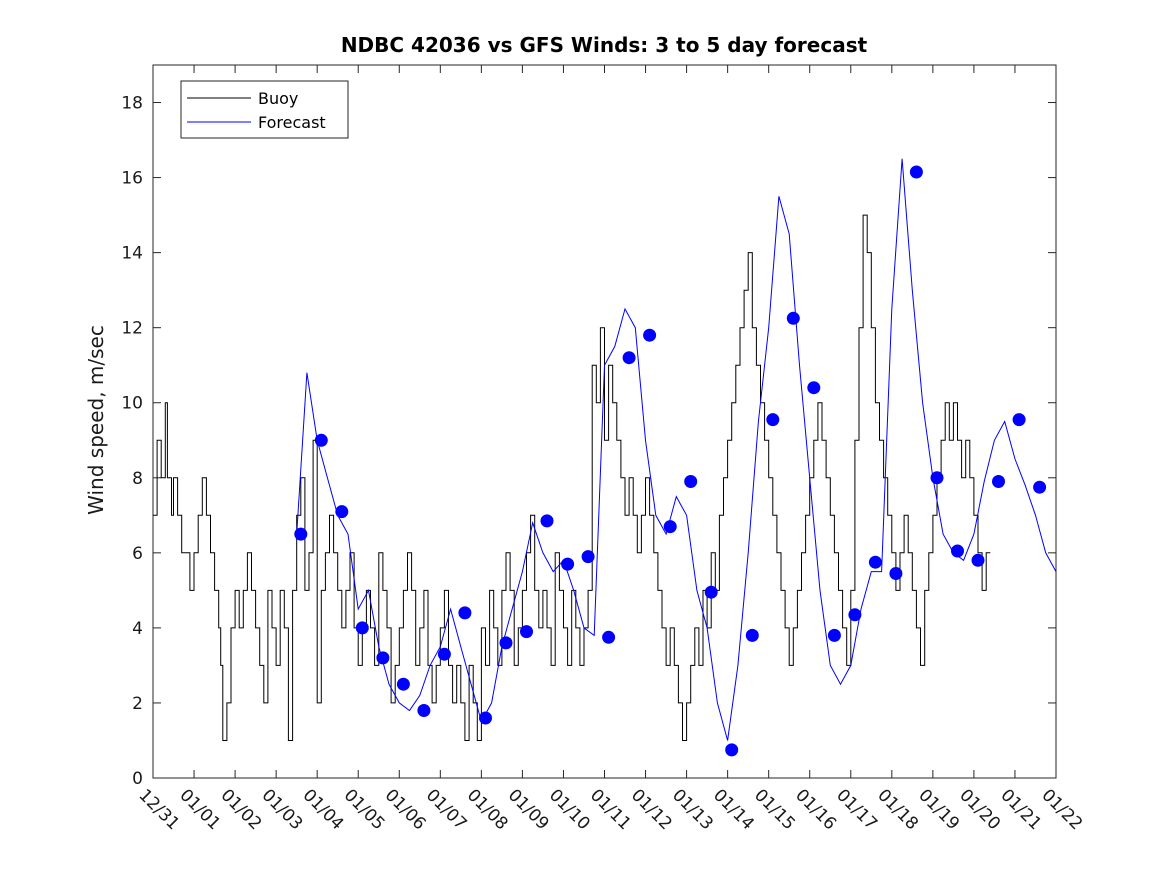  I want to click on y-tick-label: 18, so click(132, 104).